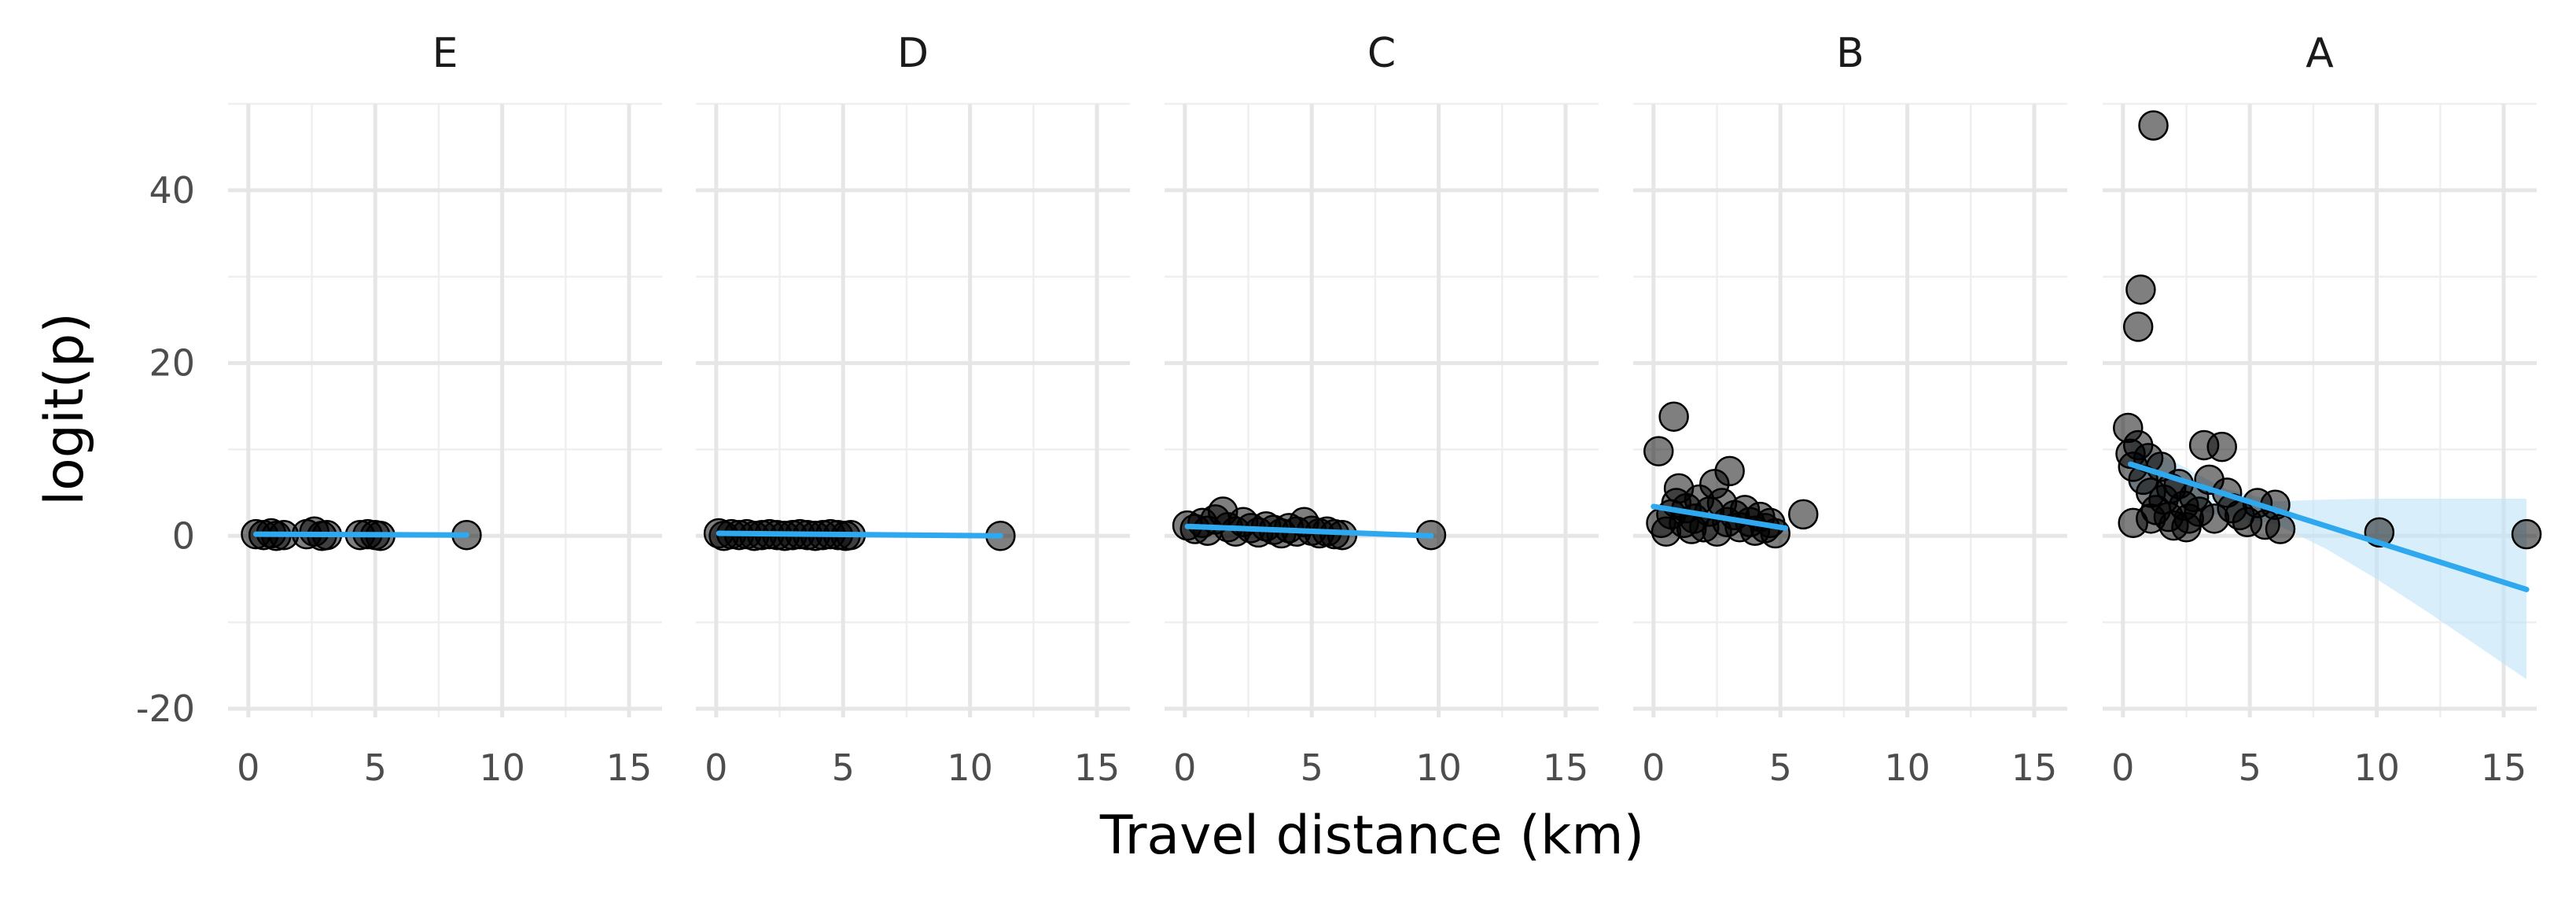  Describe the element at coordinates (445, 53) in the screenshot. I see `facet-label: E` at that location.